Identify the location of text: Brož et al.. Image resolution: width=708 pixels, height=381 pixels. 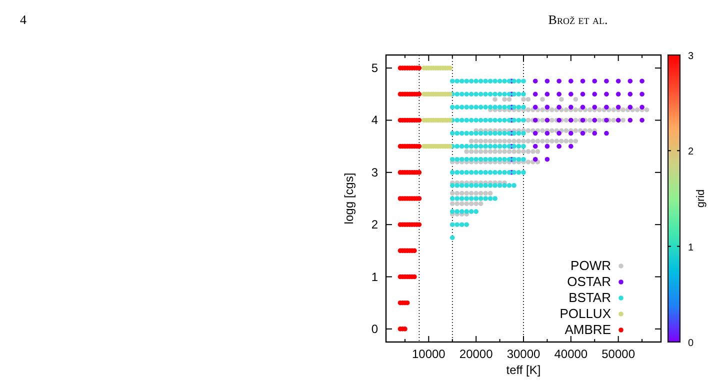
(578, 19).